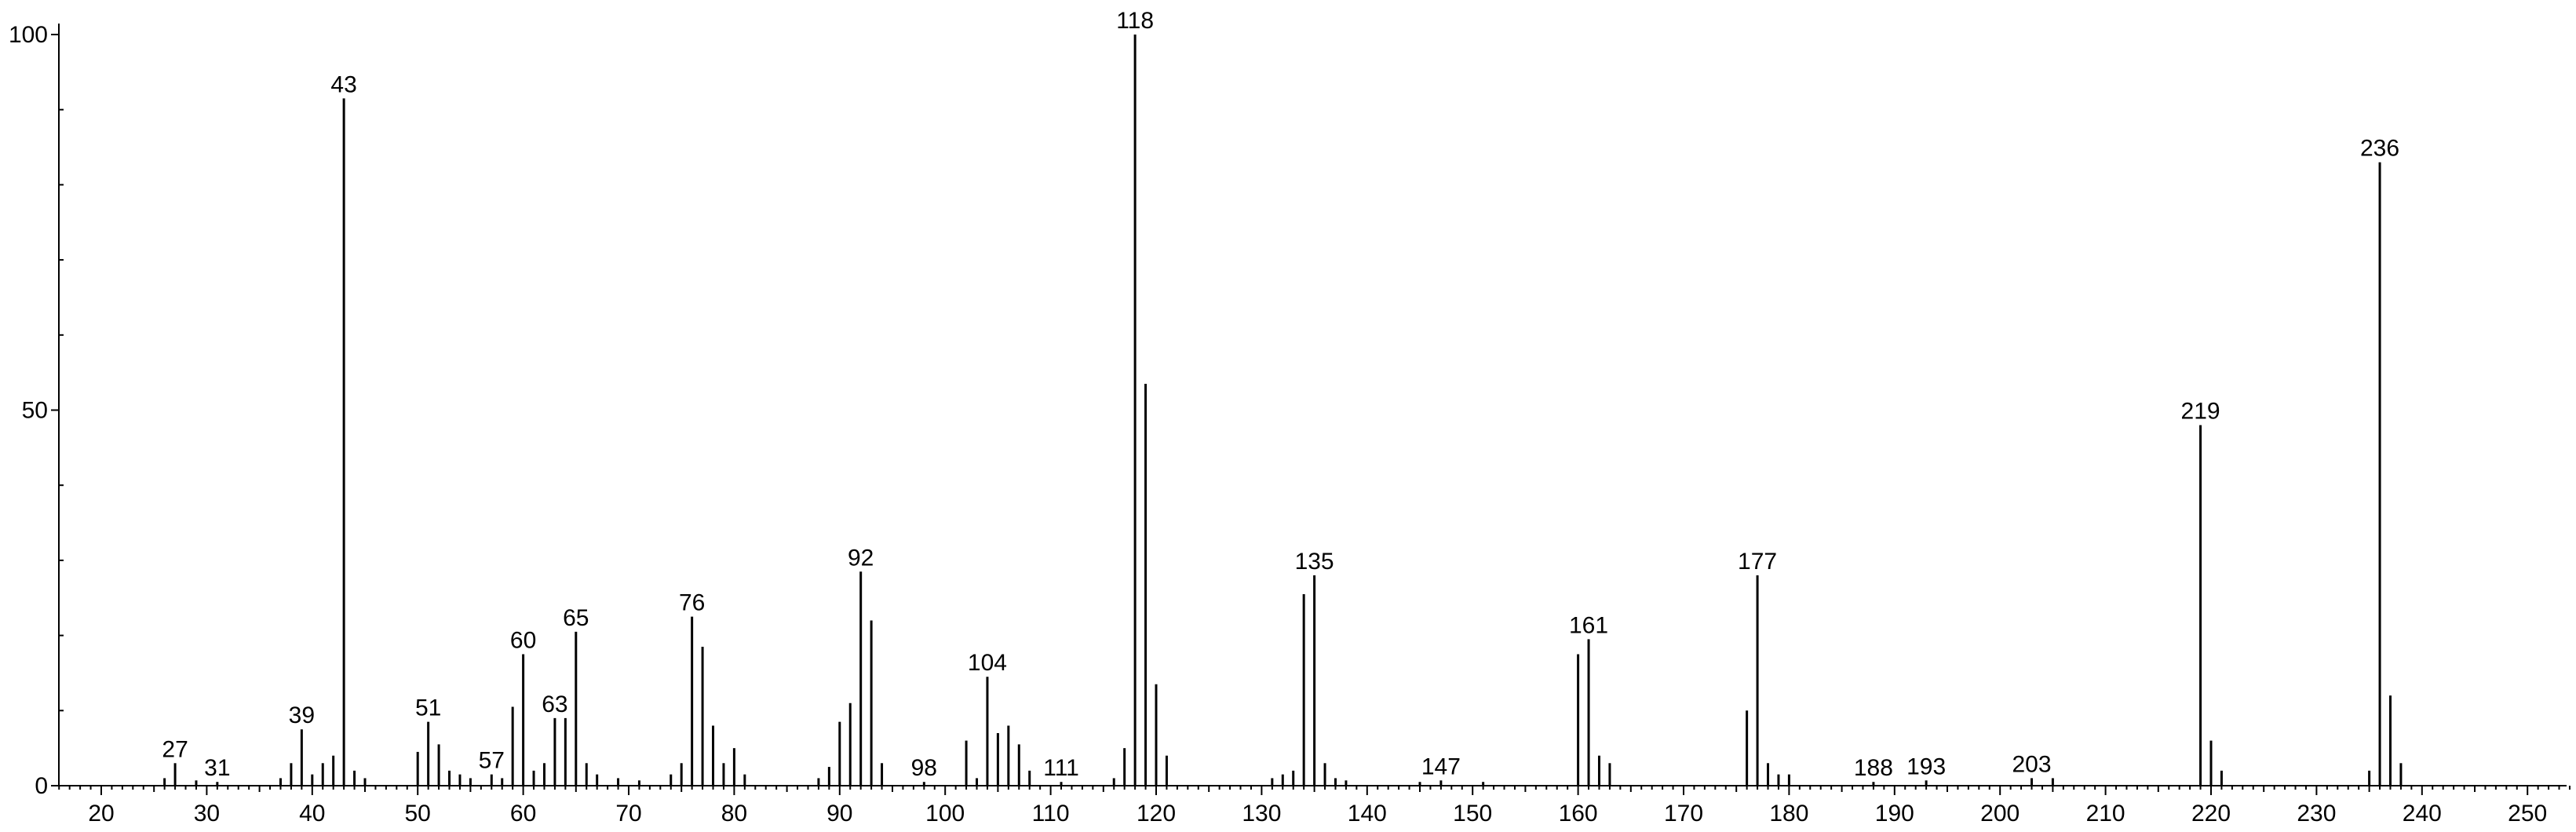 This screenshot has width=2576, height=832. I want to click on peak-label-177: 177, so click(1757, 562).